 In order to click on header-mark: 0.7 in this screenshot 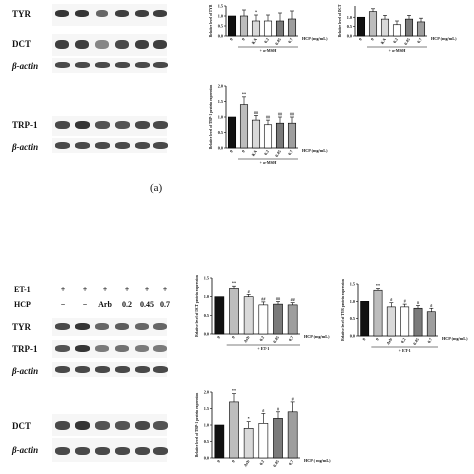, I will do `click(165, 304)`.